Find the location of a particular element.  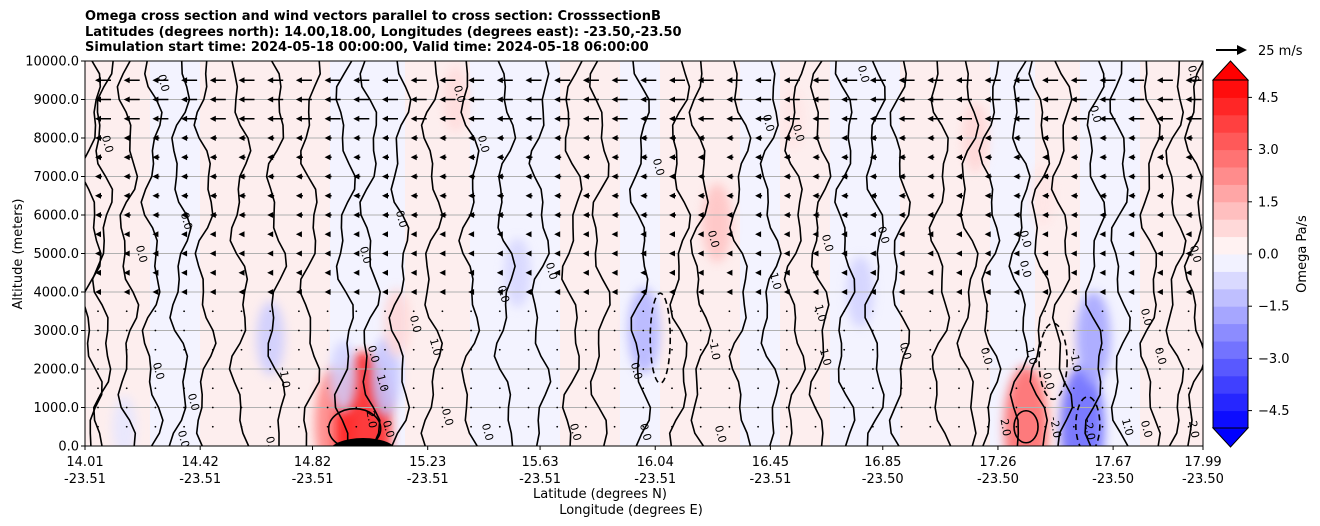

x-tick-lon: -23.51 is located at coordinates (85, 479).